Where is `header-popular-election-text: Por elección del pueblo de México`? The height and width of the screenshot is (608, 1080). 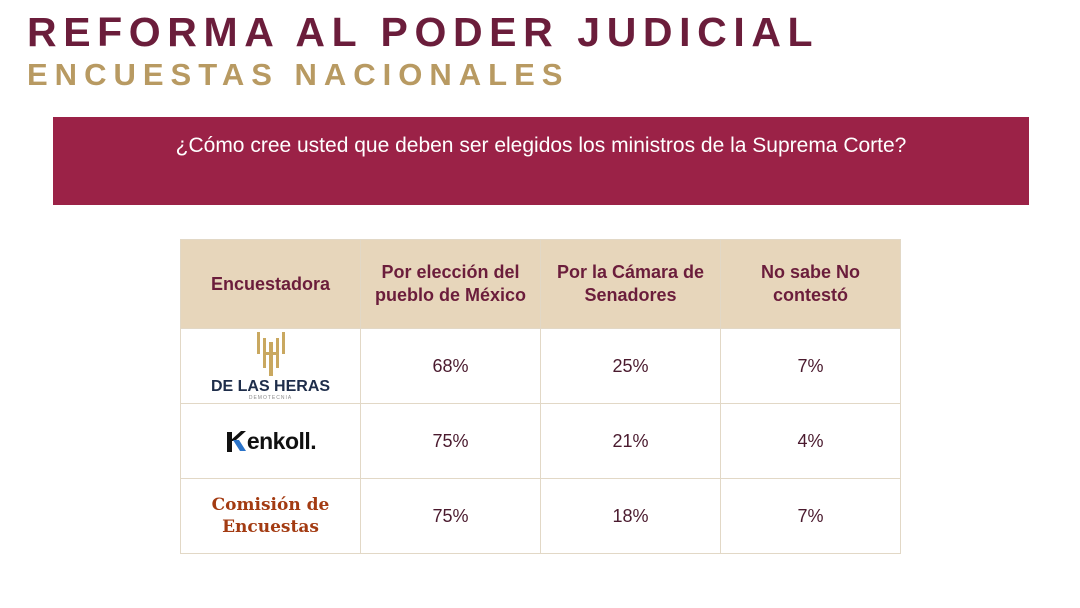 header-popular-election-text: Por elección del pueblo de México is located at coordinates (450, 283).